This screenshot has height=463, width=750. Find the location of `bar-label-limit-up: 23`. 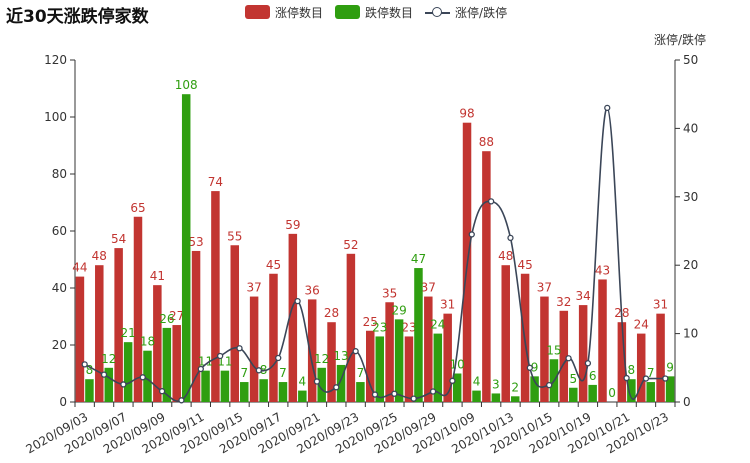

bar-label-limit-up: 23 is located at coordinates (408, 327).